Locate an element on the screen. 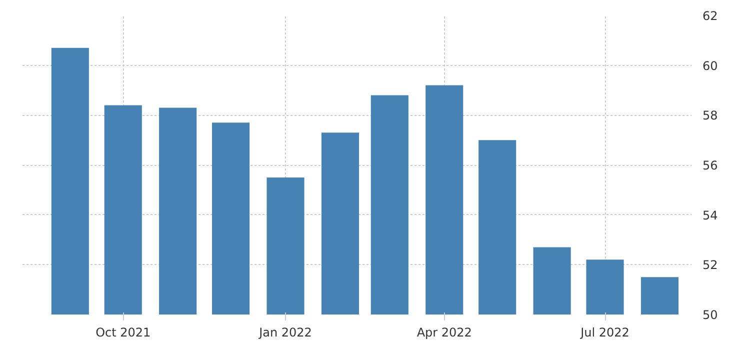  y-tick-label: 58 is located at coordinates (710, 115).